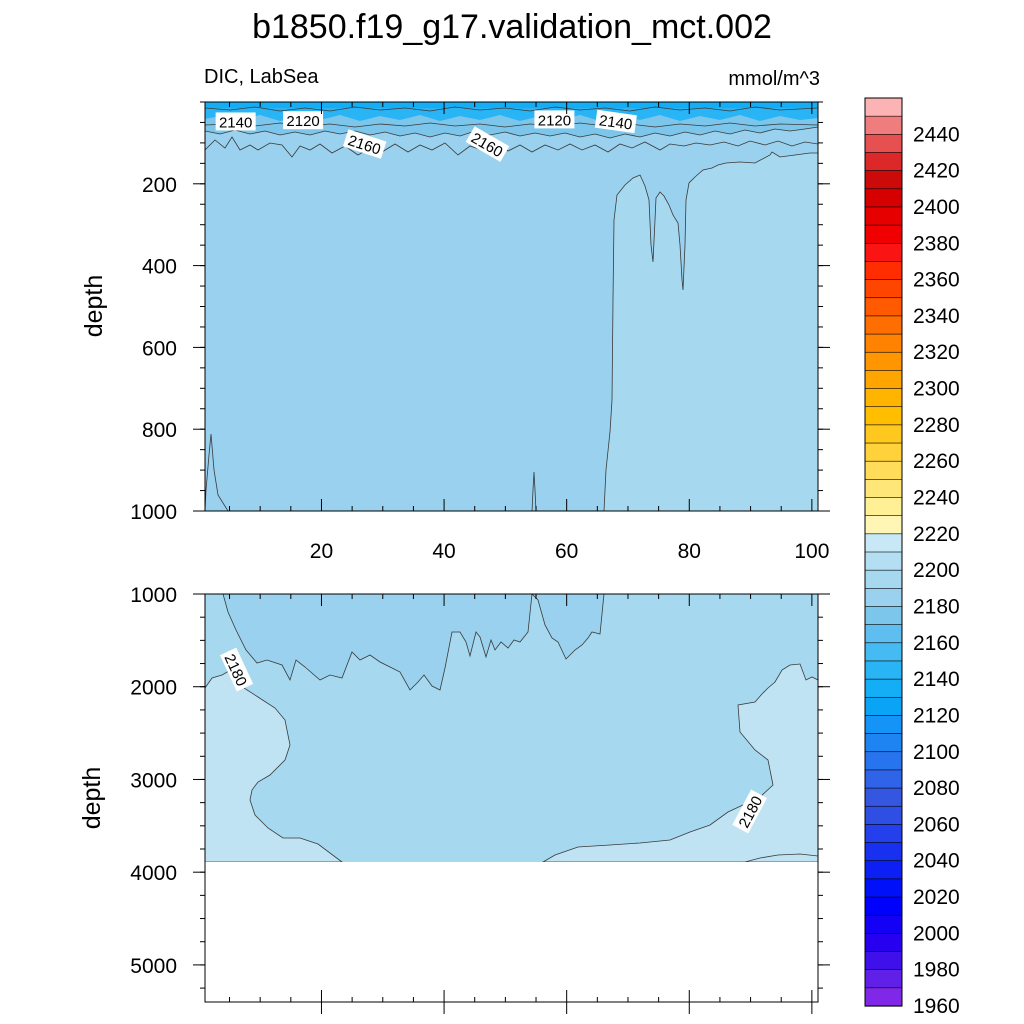 Image resolution: width=1024 pixels, height=1024 pixels. I want to click on colorbar-label: 2160, so click(936, 643).